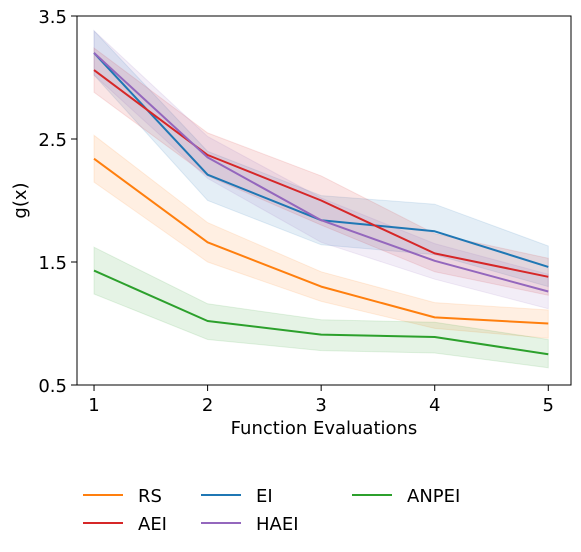 This screenshot has width=581, height=552. What do you see at coordinates (152, 524) in the screenshot?
I see `legend-label-aei: AEI` at bounding box center [152, 524].